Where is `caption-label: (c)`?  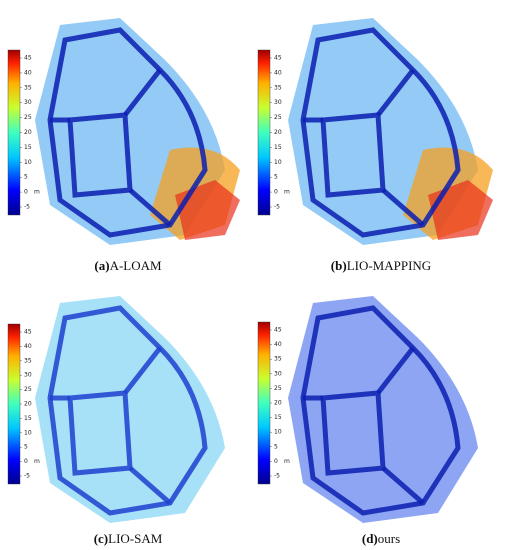 caption-label: (c) is located at coordinates (101, 538).